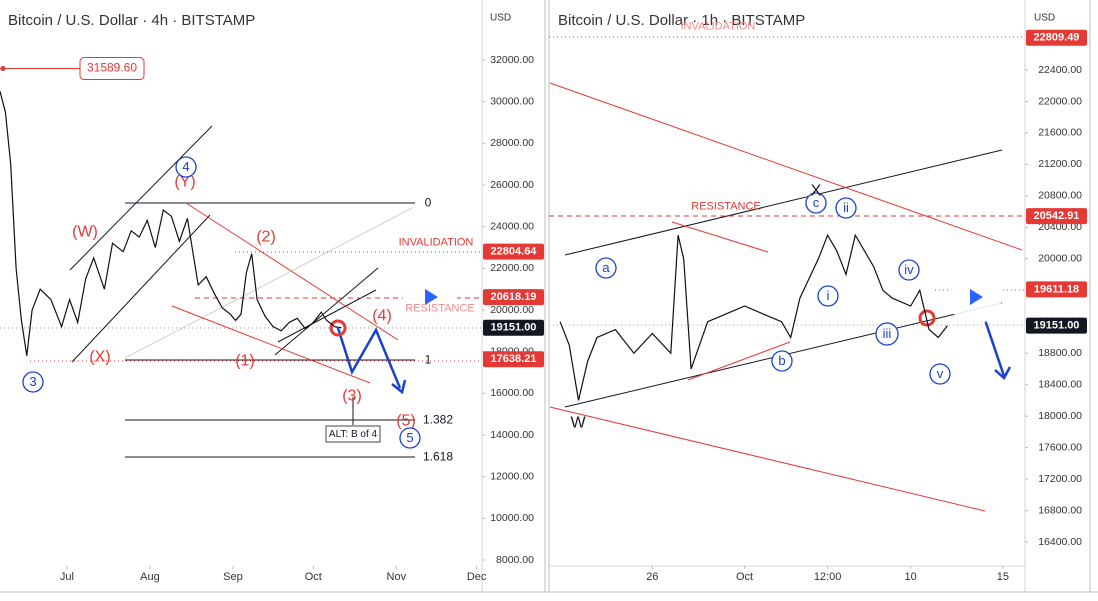  Describe the element at coordinates (512, 518) in the screenshot. I see `y-tick-label: 10000.00` at that location.